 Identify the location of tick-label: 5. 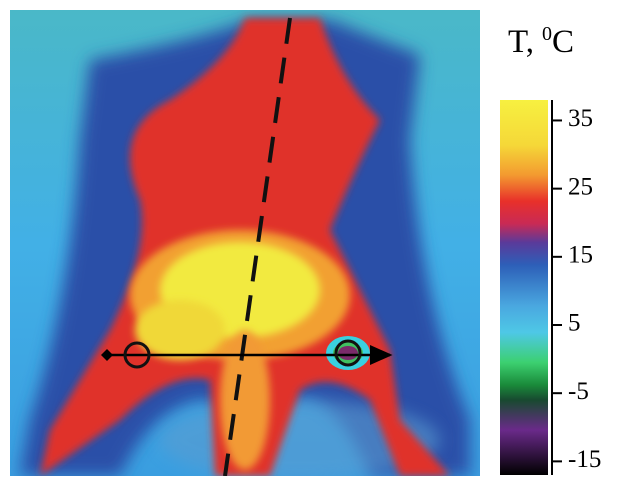
(574, 323).